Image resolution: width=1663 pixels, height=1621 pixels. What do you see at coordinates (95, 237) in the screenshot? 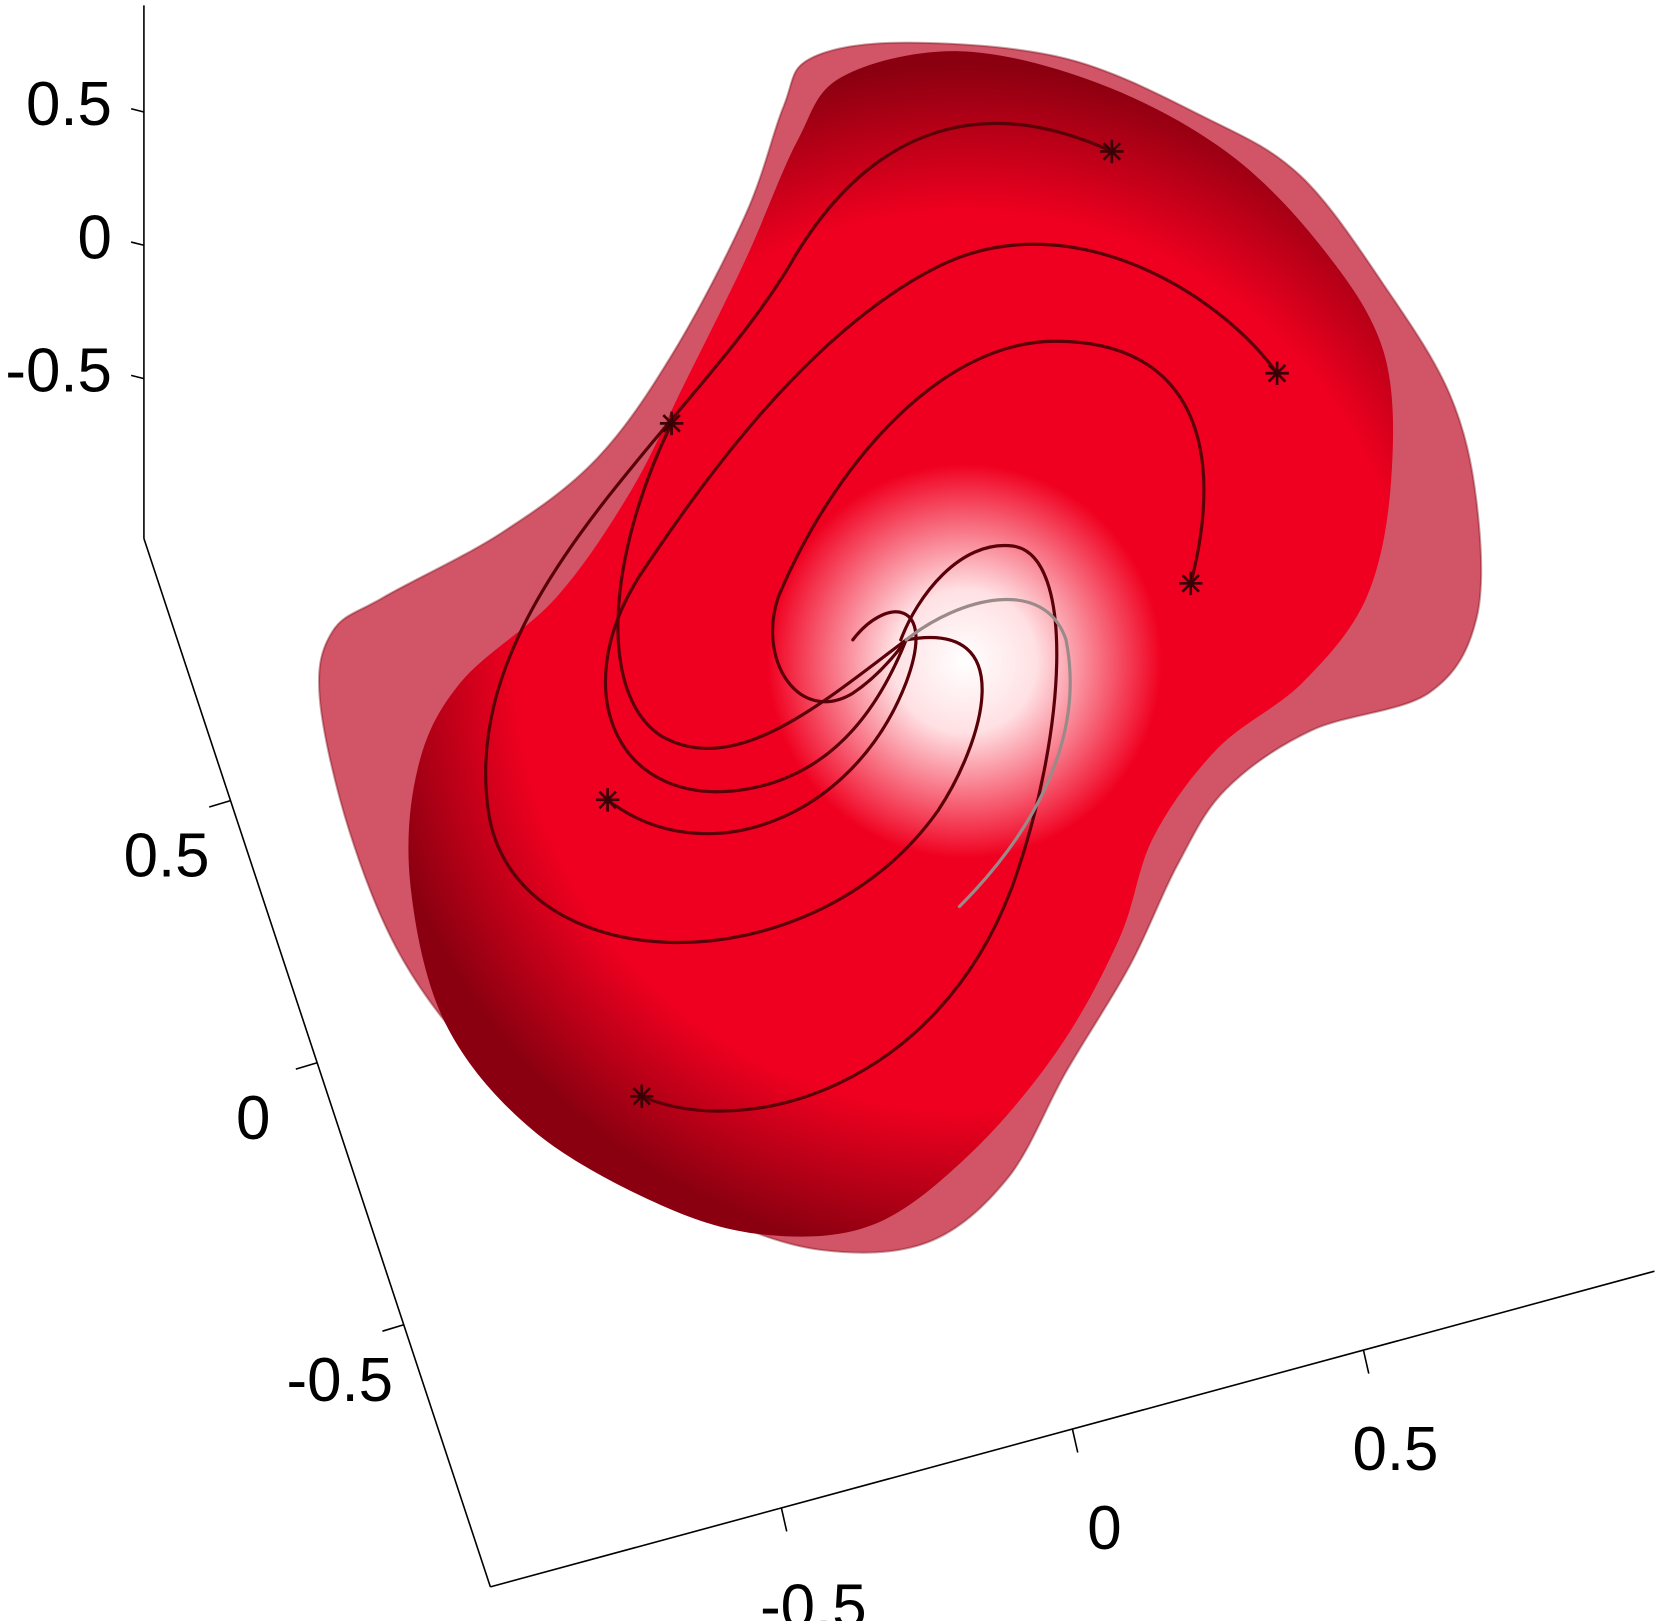
I see `z-tick-label: 0` at bounding box center [95, 237].